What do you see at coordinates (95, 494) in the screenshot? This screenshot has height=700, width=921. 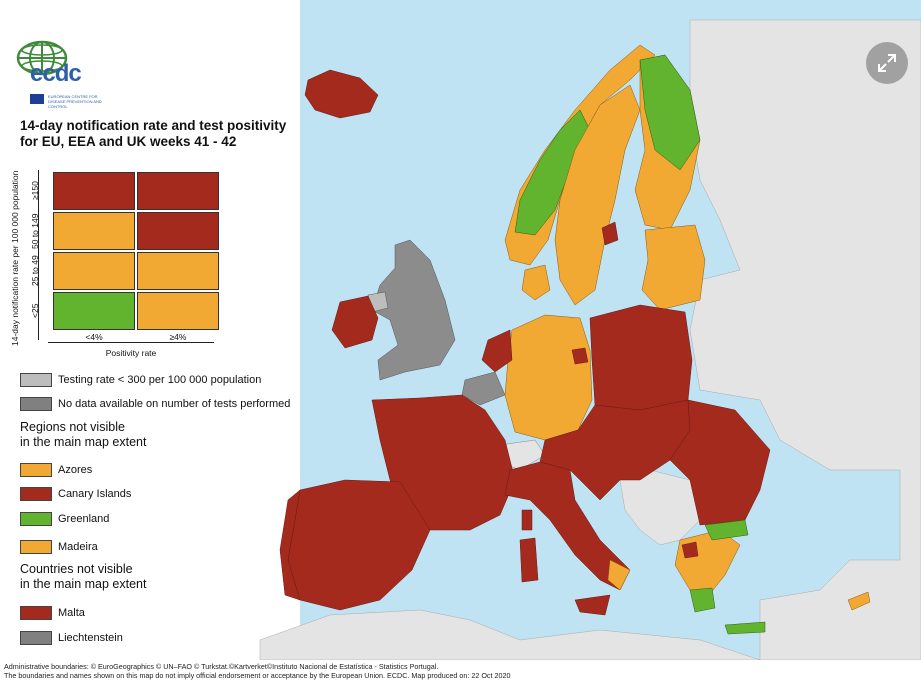 I see `legend-label: Canary Islands` at bounding box center [95, 494].